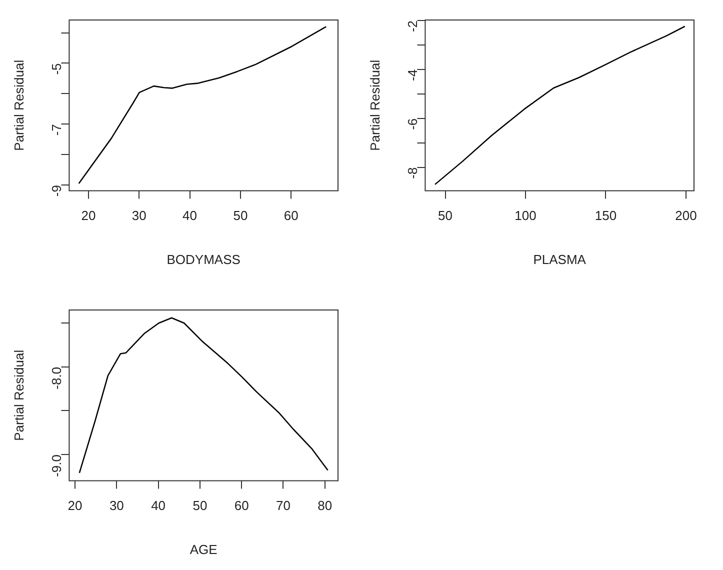 The width and height of the screenshot is (723, 570). I want to click on x-axis-title: PLASMA, so click(559, 259).